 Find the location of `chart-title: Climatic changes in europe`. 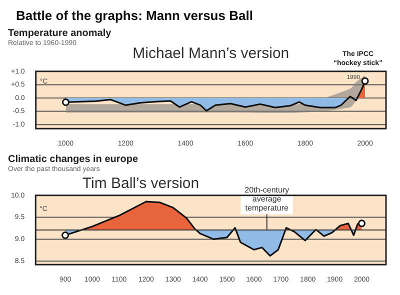

chart-title: Climatic changes in europe is located at coordinates (73, 159).